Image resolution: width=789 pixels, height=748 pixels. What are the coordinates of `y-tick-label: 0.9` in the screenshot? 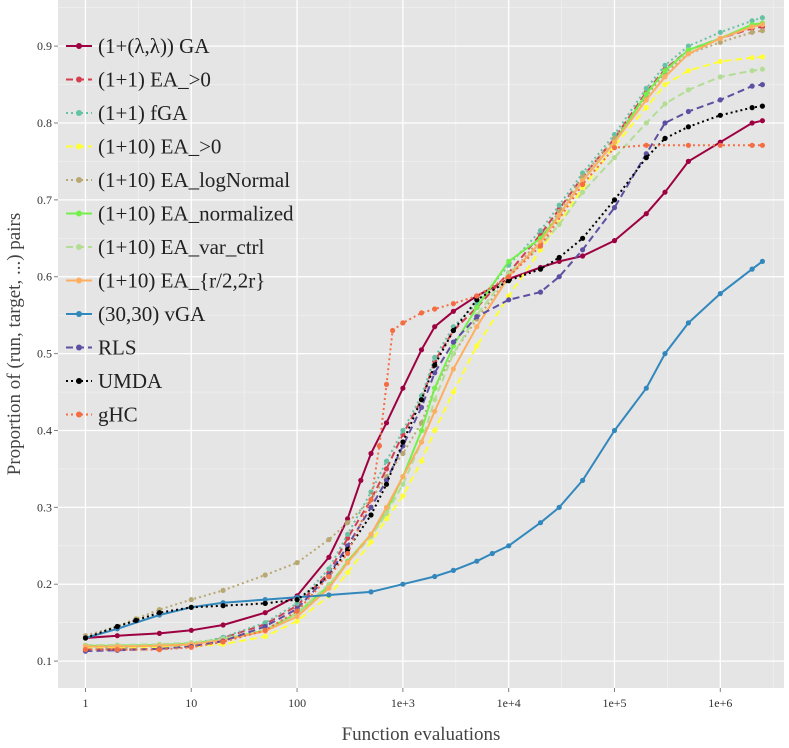 It's located at (44, 46).